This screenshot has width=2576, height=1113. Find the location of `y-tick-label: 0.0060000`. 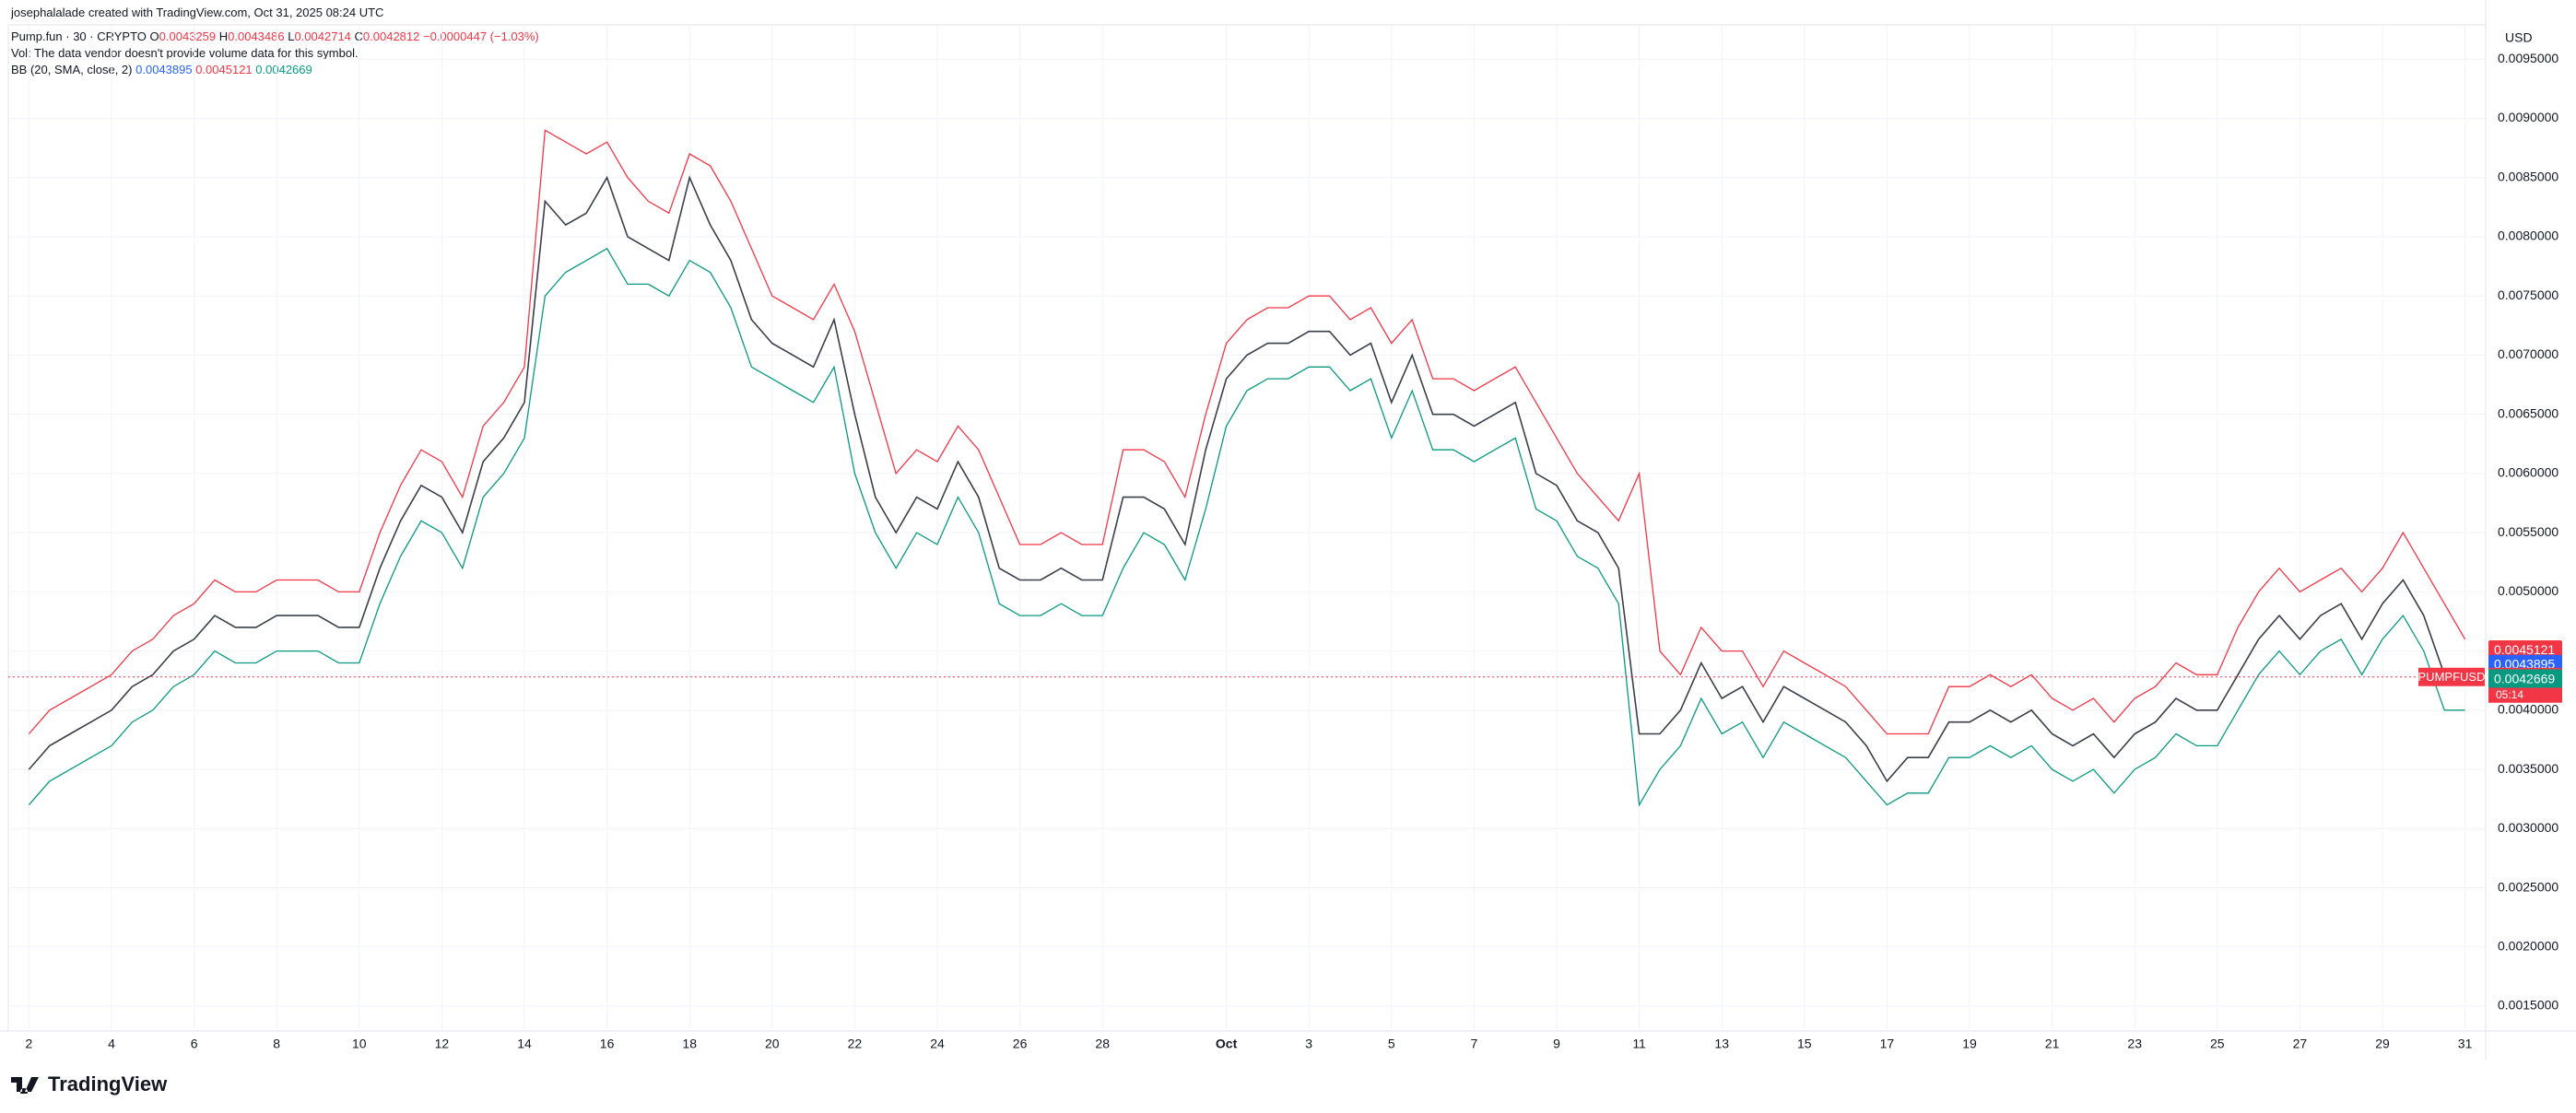

y-tick-label: 0.0060000 is located at coordinates (2528, 473).